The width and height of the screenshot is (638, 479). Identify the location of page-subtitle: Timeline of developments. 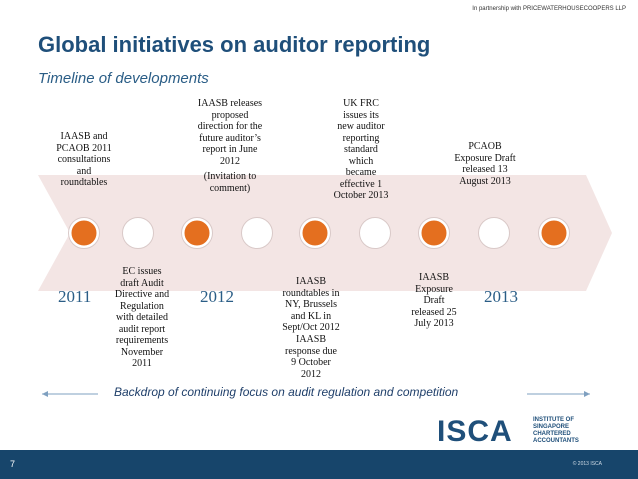
(123, 78).